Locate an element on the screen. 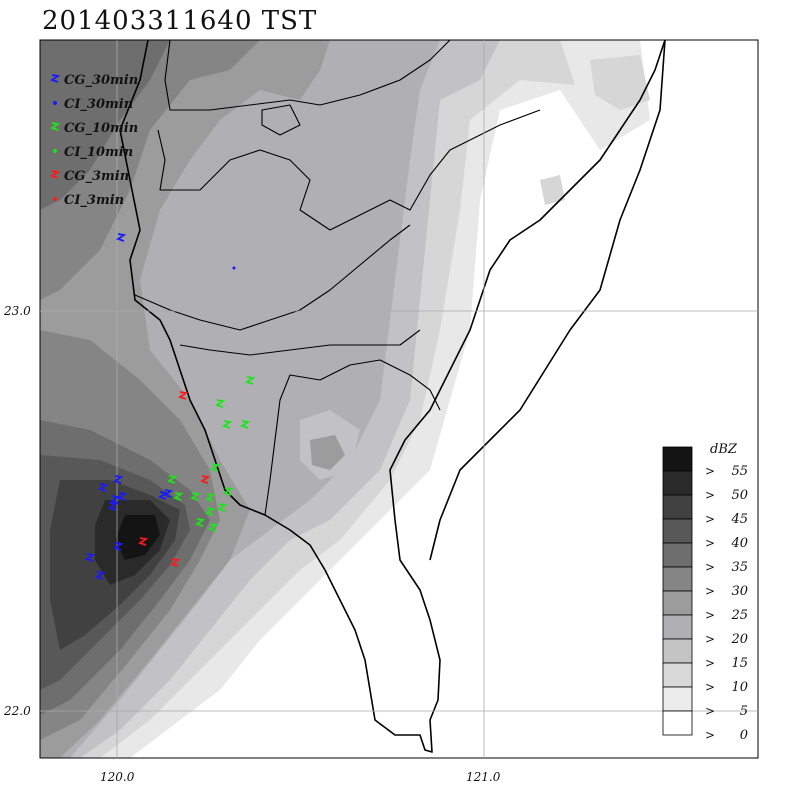  colorbar: dBZ > 55 > 50 > 45 > 40 > 35 > 30 > 25 > 20 > 15 > 10 > 5 > 0 is located at coordinates (705, 592).